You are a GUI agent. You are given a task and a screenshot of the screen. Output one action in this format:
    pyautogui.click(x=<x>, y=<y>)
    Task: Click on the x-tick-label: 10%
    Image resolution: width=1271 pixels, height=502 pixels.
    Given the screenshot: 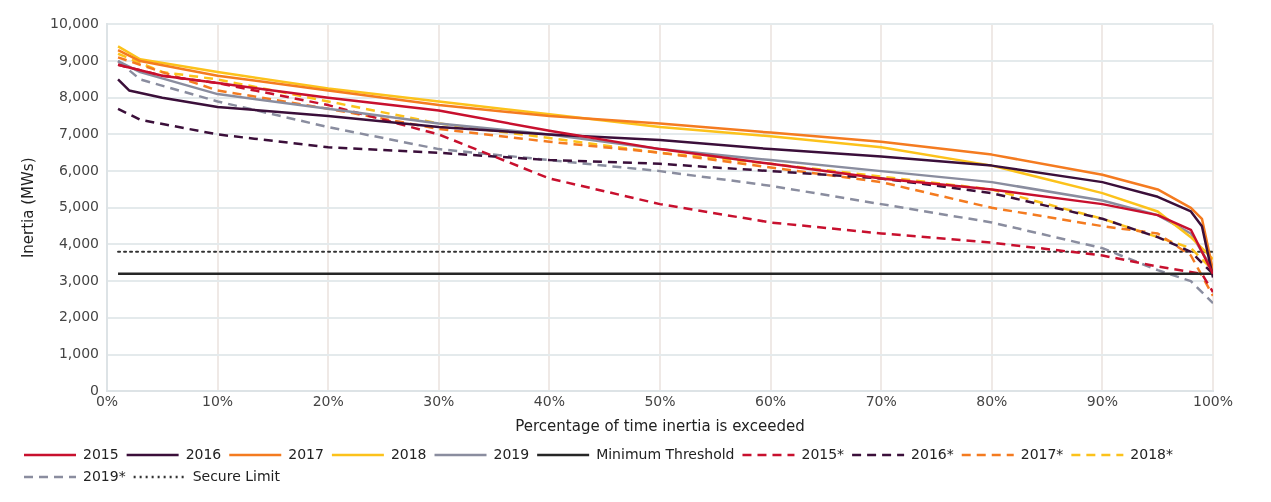 What is the action you would take?
    pyautogui.click(x=218, y=401)
    